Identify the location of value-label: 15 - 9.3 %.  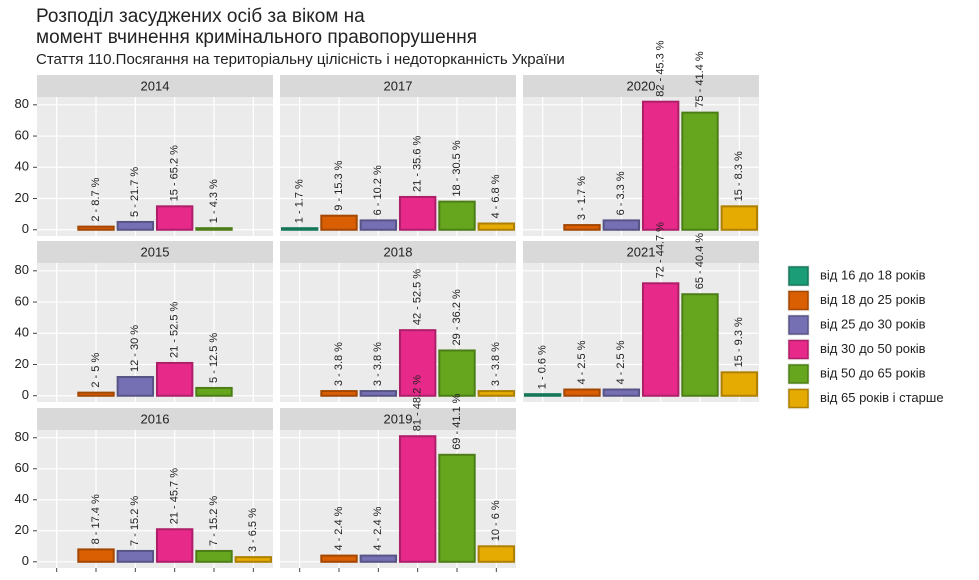
(739, 342).